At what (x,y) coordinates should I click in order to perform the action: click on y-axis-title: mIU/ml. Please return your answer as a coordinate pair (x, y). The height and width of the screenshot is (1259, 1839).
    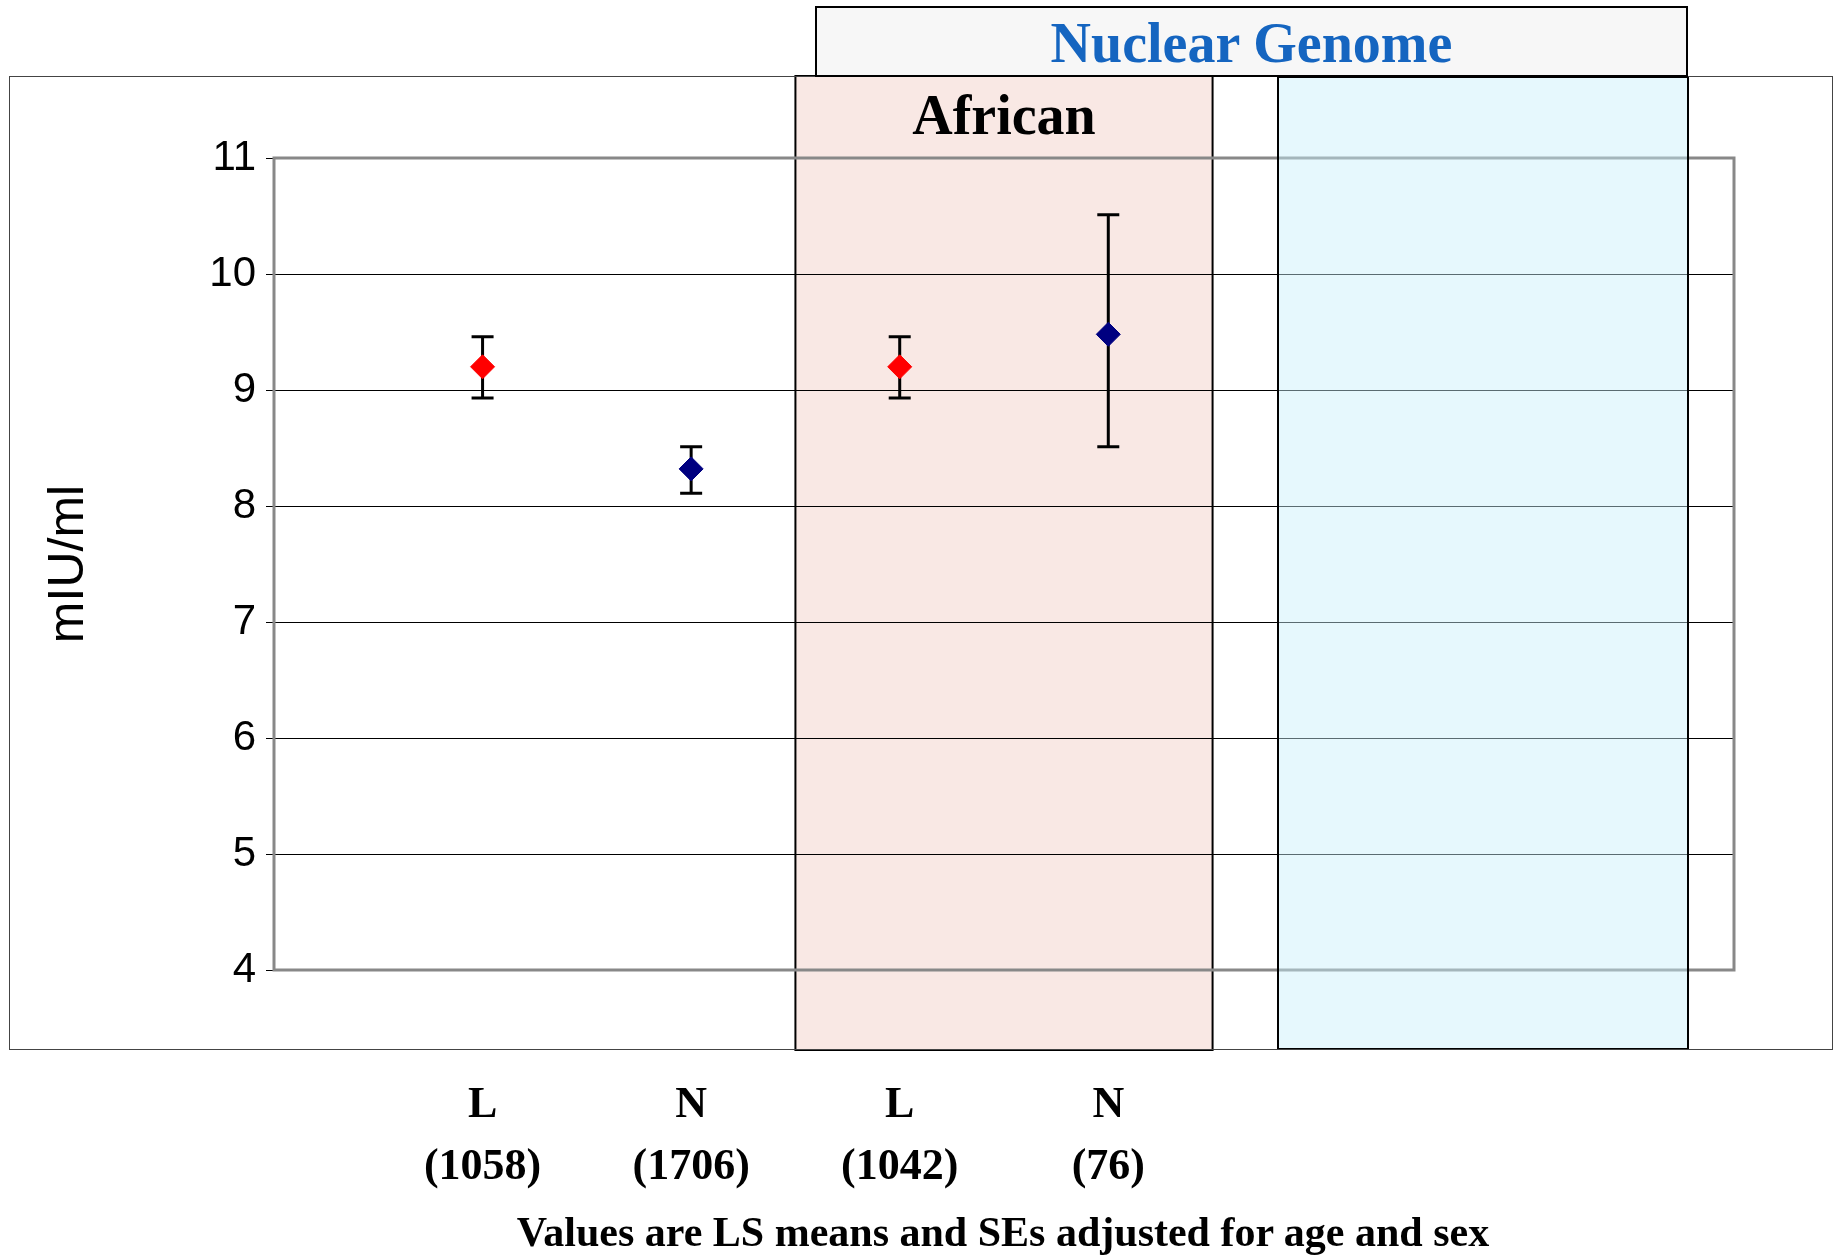
    Looking at the image, I should click on (65, 564).